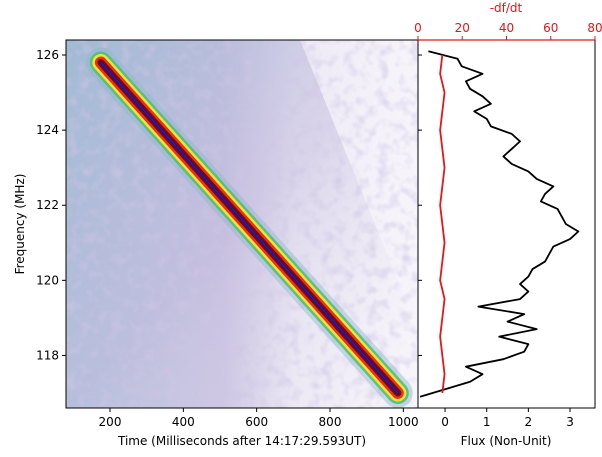  I want to click on spectrum-x-tick-label: 600, so click(256, 422).